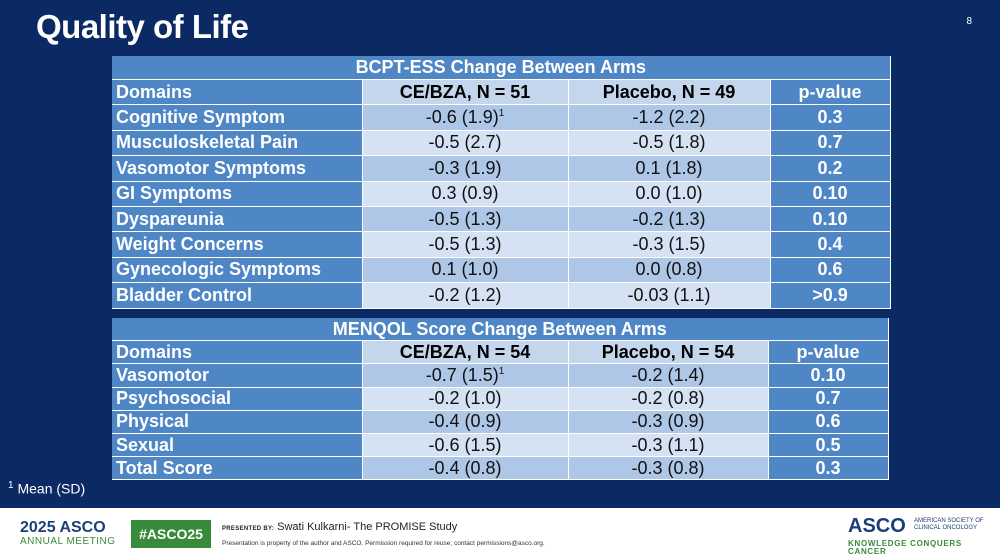 The height and width of the screenshot is (558, 1000). What do you see at coordinates (668, 399) in the screenshot?
I see `placebo-cell: -0.2 (0.8)` at bounding box center [668, 399].